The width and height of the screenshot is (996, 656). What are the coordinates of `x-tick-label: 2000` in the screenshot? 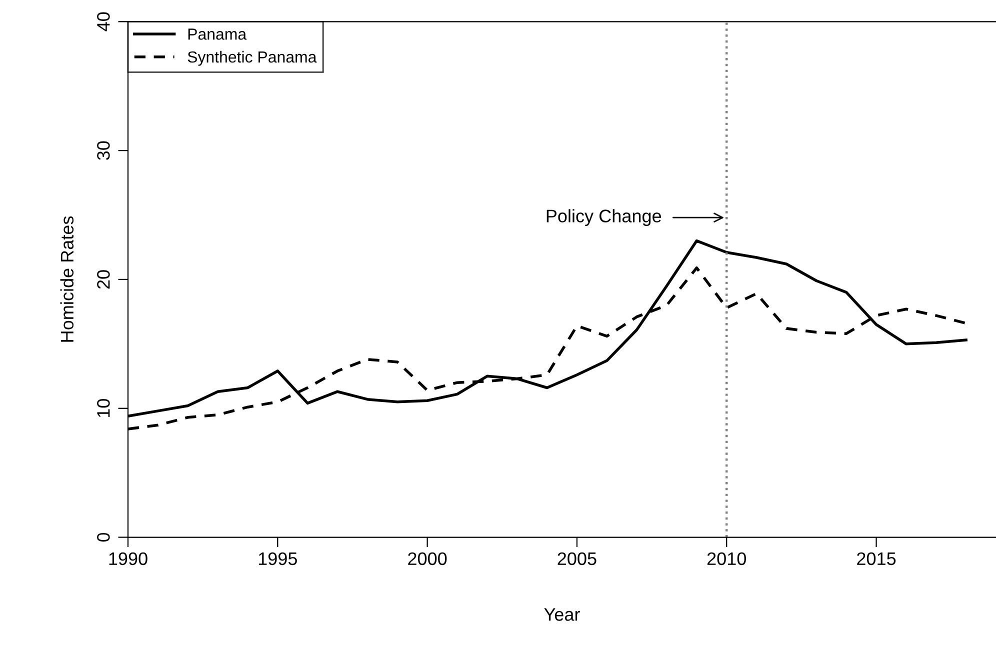 It's located at (427, 559).